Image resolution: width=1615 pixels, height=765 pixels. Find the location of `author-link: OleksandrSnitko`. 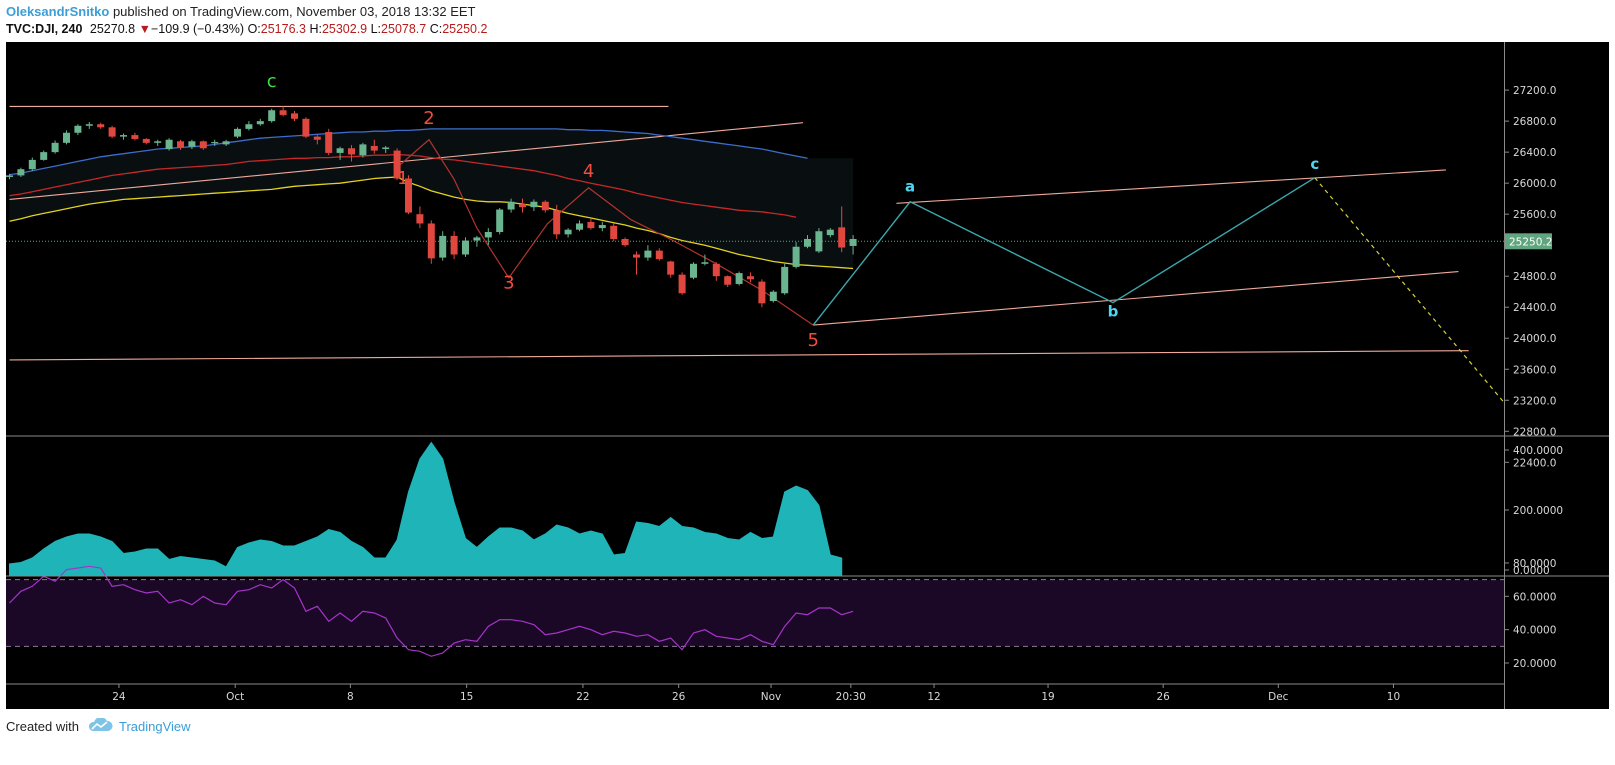

author-link: OleksandrSnitko is located at coordinates (58, 11).